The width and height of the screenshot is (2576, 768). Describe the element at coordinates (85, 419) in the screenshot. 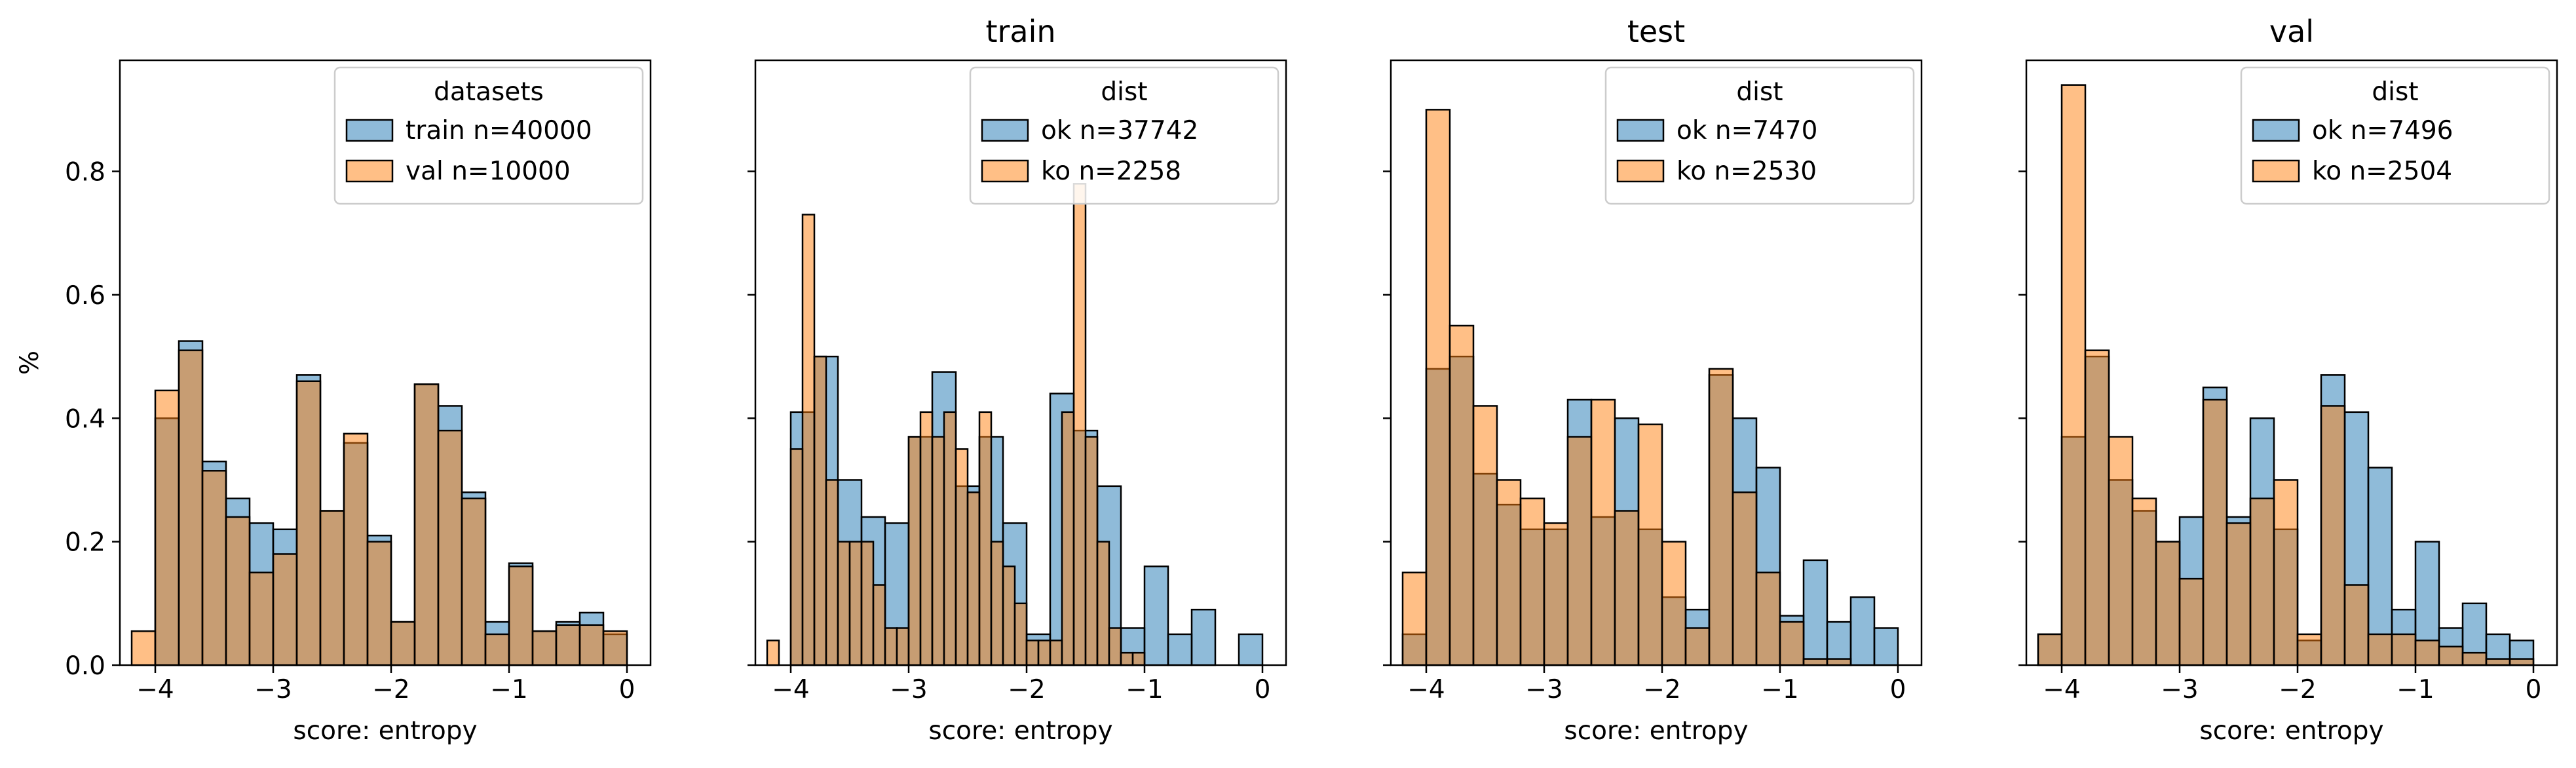

I see `y-tick-label: 0.4` at that location.